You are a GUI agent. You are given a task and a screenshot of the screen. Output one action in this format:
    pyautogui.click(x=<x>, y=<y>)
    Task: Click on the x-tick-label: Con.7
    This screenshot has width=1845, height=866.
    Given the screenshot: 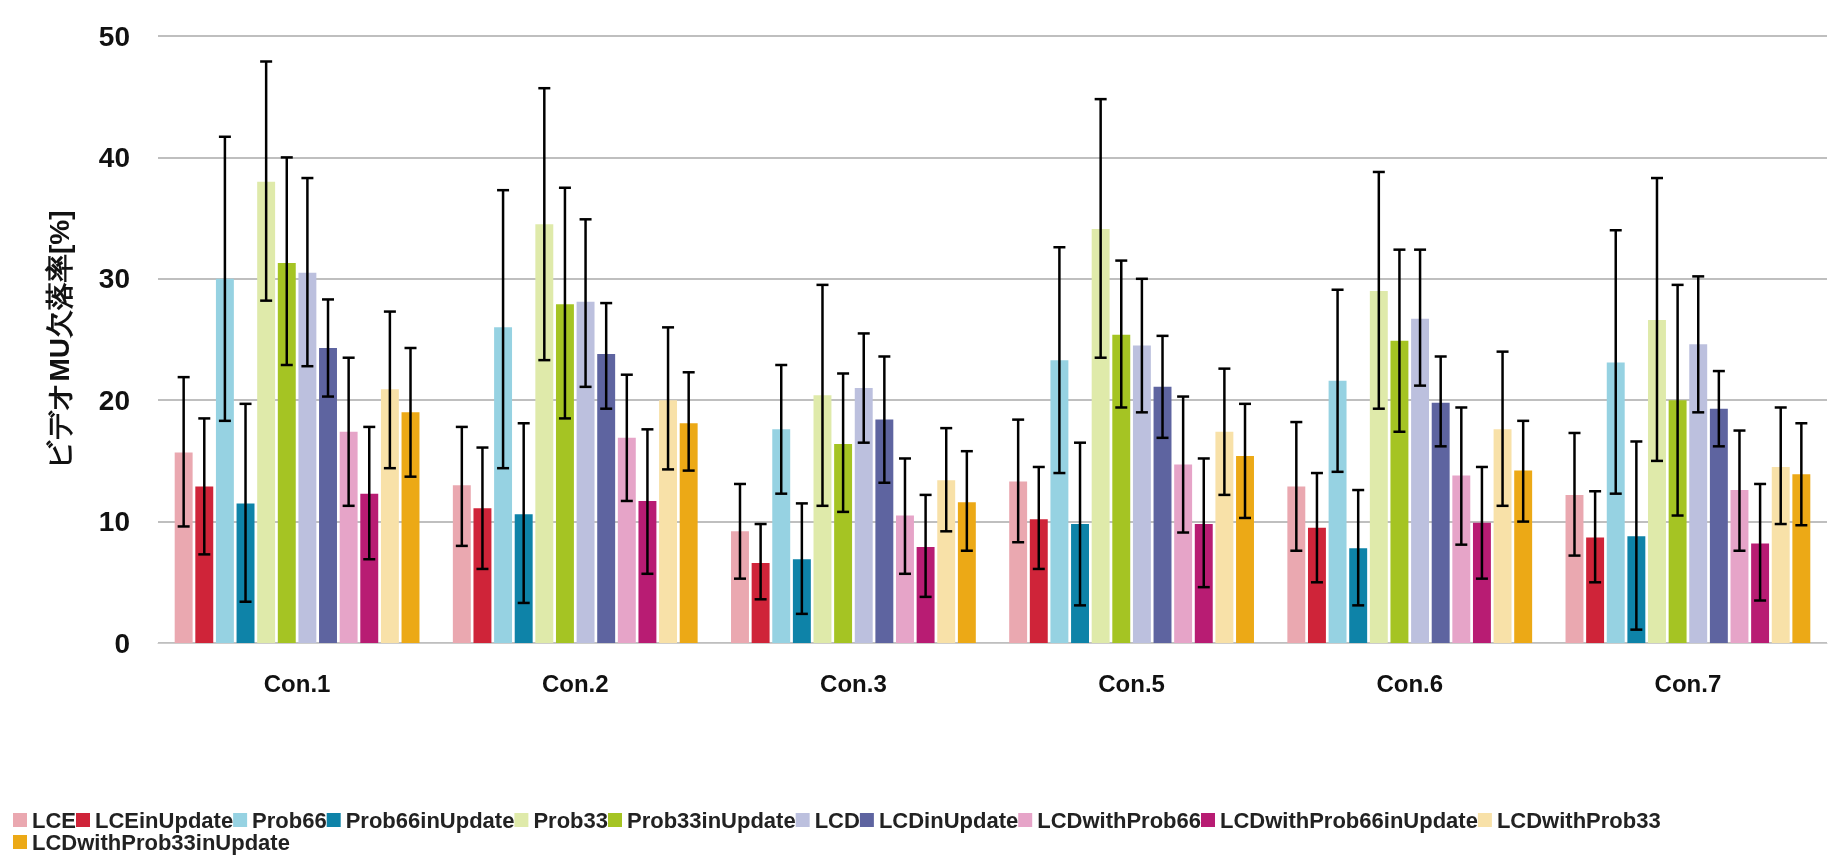 What is the action you would take?
    pyautogui.click(x=1688, y=683)
    